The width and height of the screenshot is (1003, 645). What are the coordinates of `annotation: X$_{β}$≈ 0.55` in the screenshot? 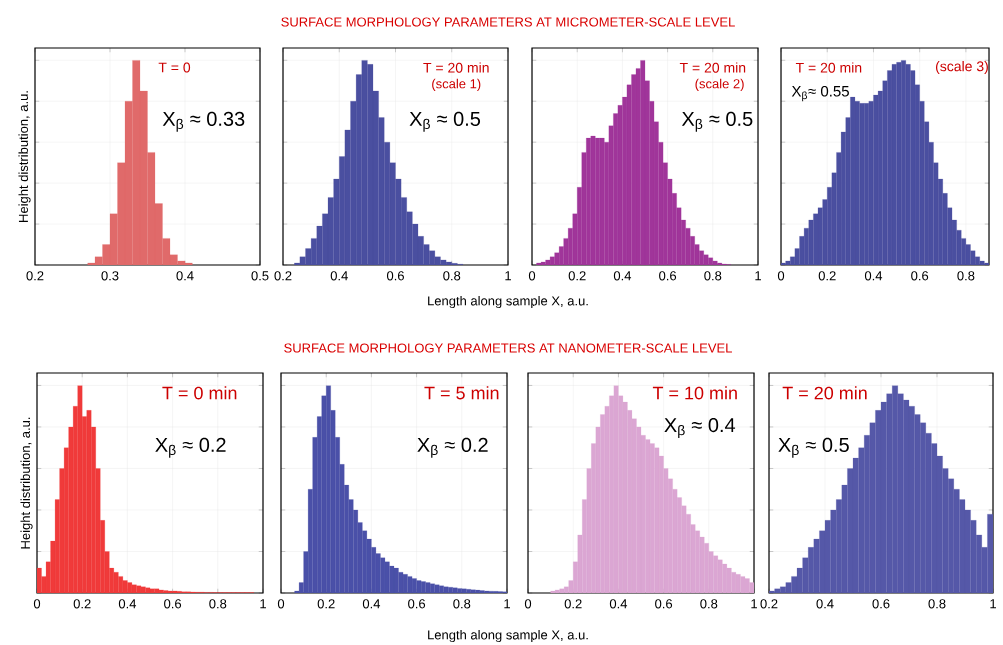 It's located at (820, 93).